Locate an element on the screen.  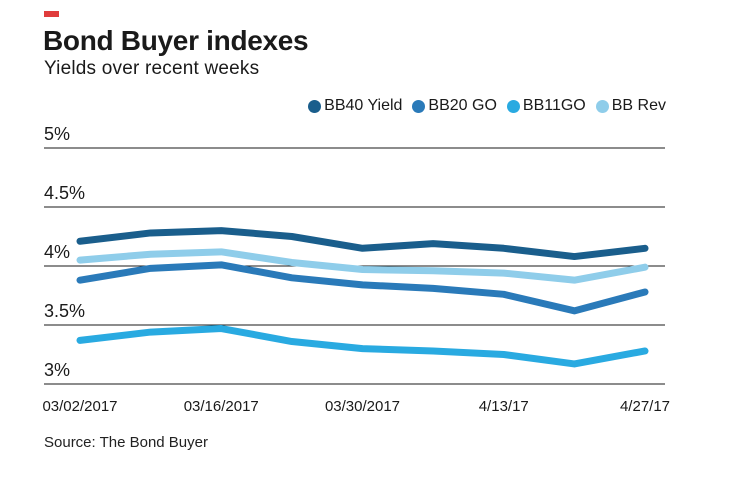
brand-accent-bar is located at coordinates (51, 14).